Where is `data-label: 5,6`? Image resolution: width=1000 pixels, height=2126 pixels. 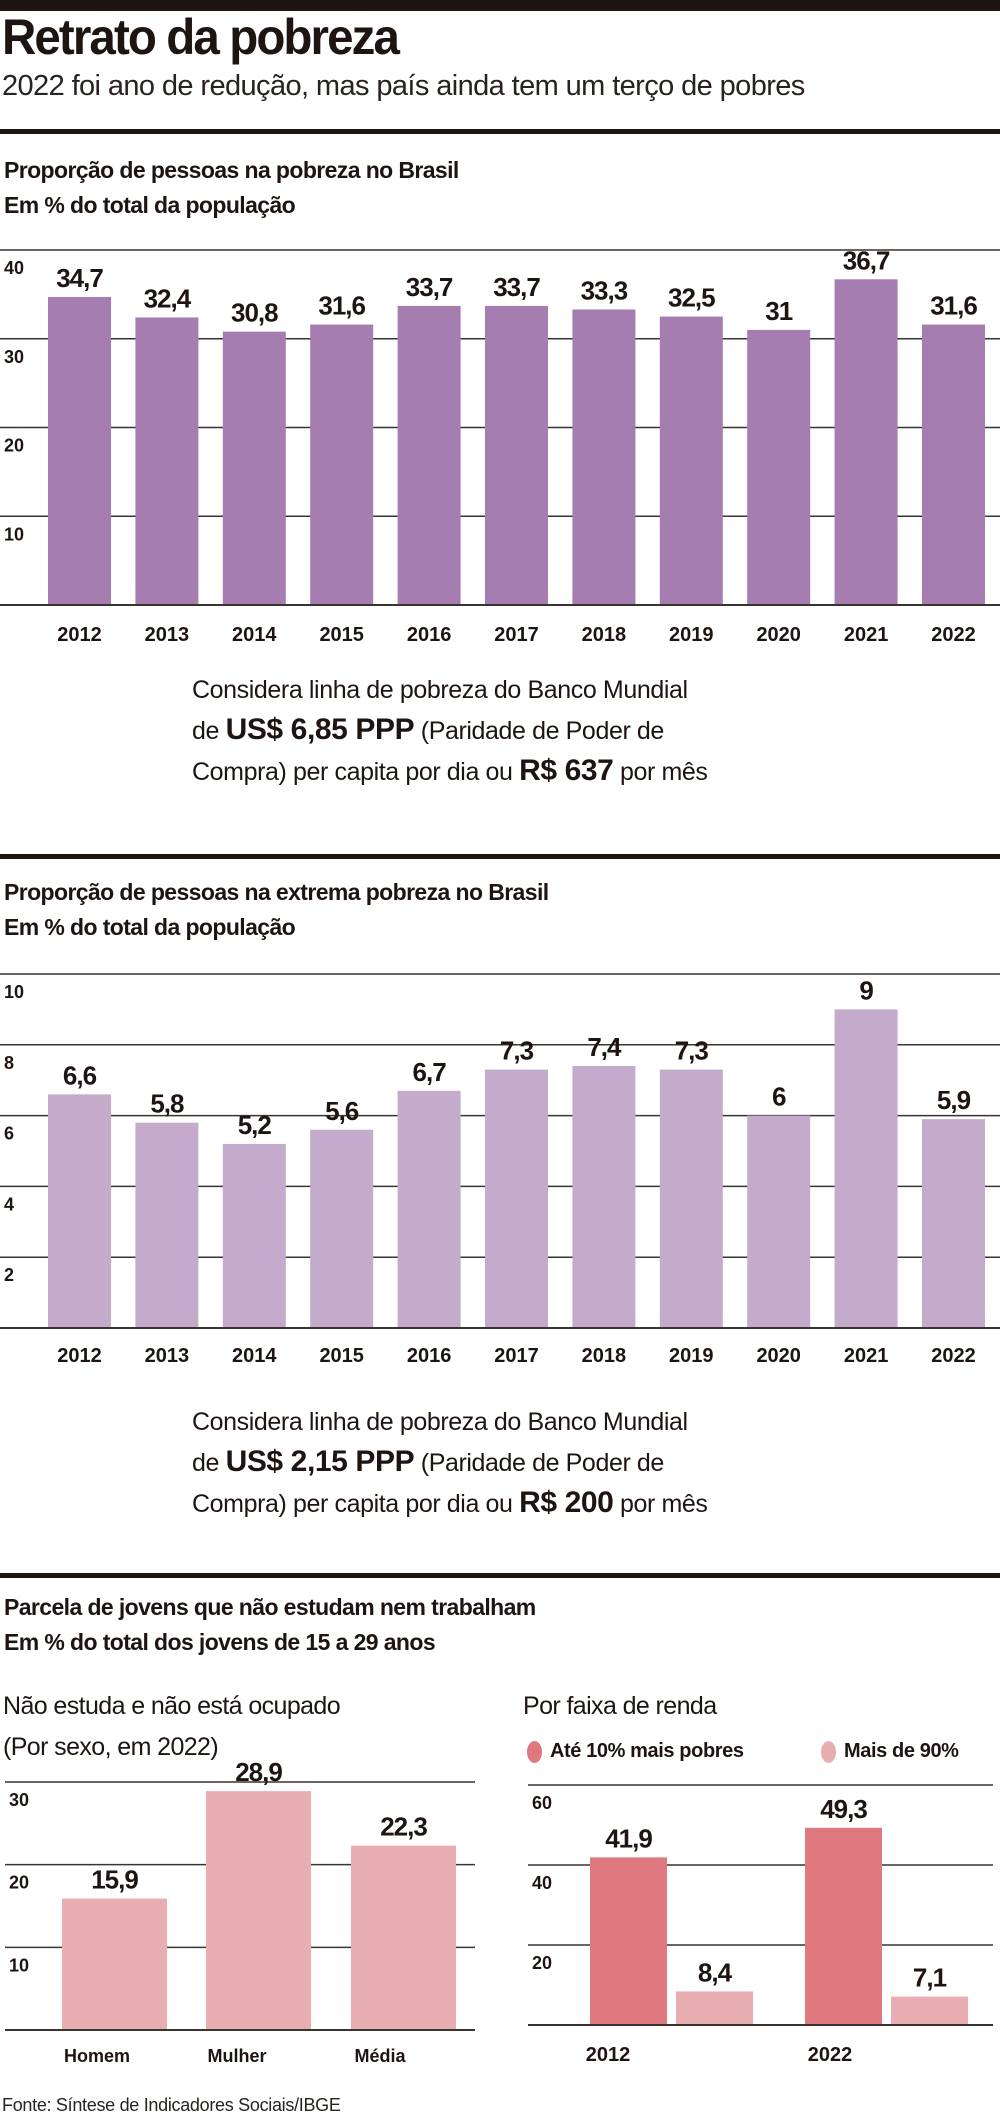 data-label: 5,6 is located at coordinates (342, 1111).